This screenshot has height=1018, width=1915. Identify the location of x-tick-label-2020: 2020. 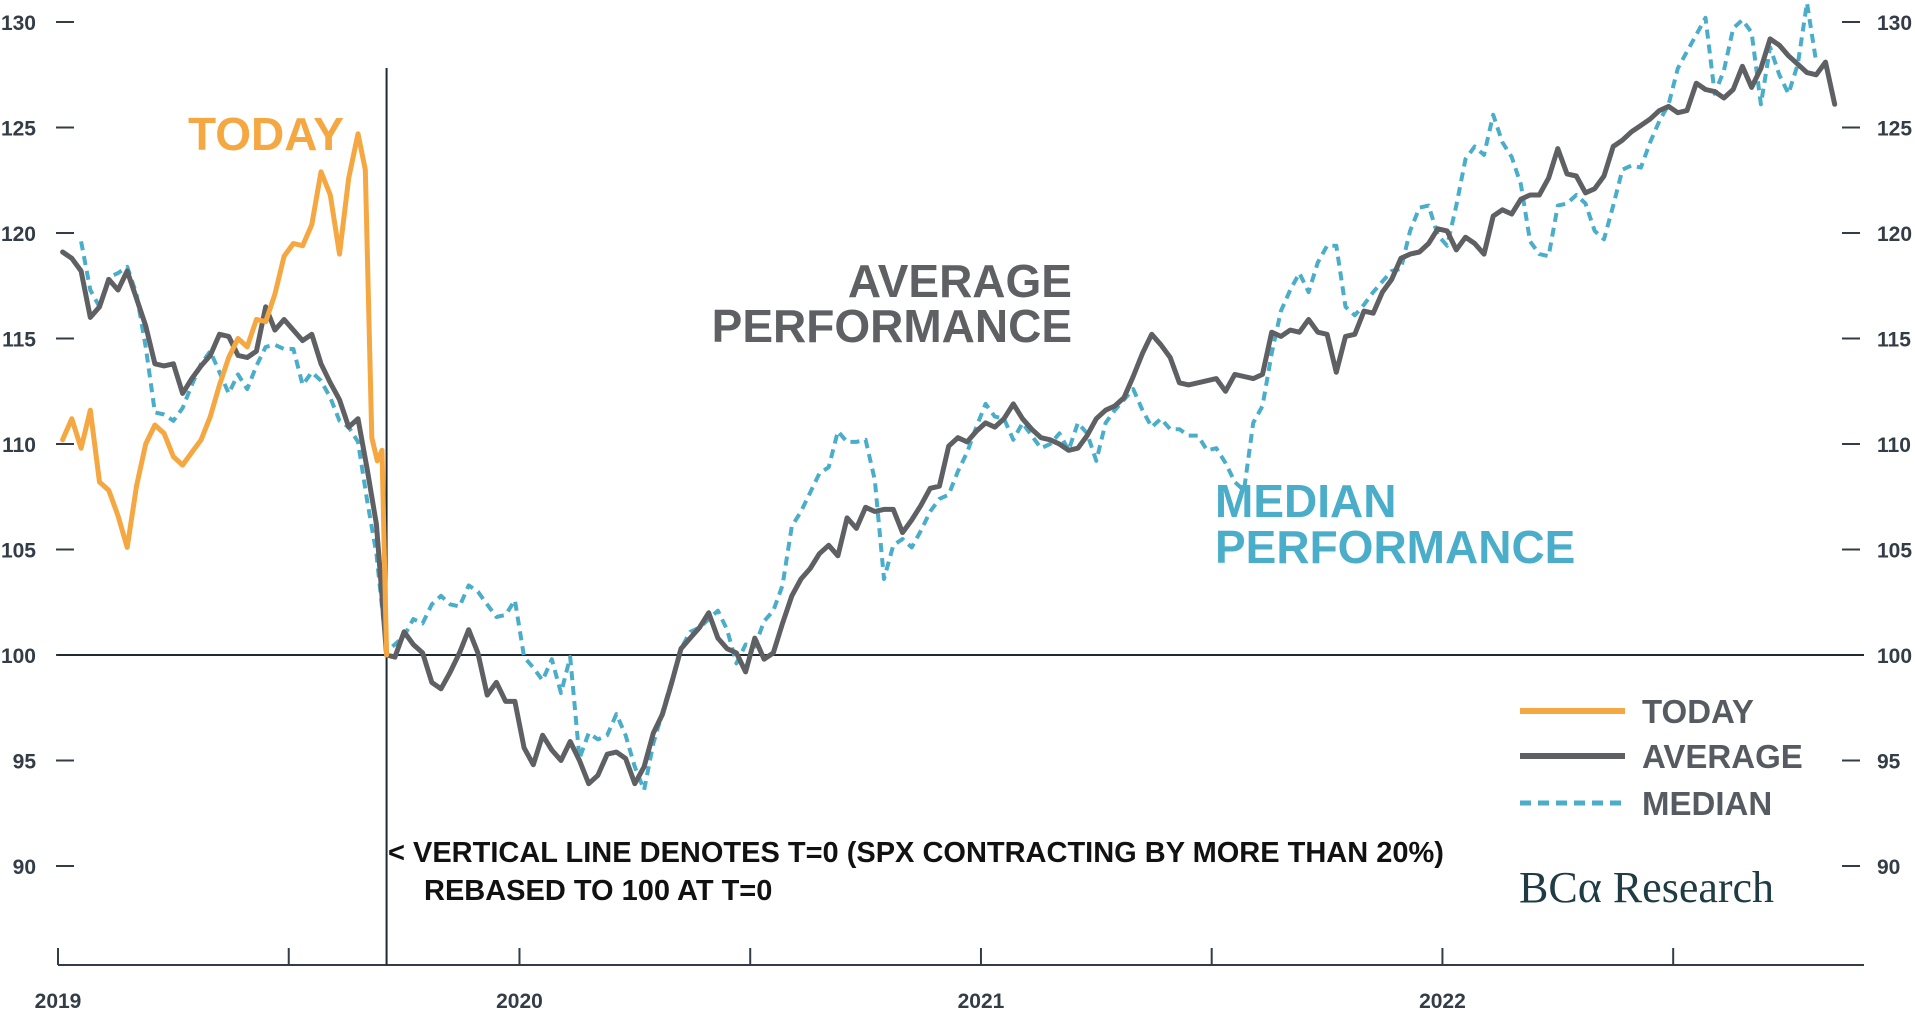
(519, 1001).